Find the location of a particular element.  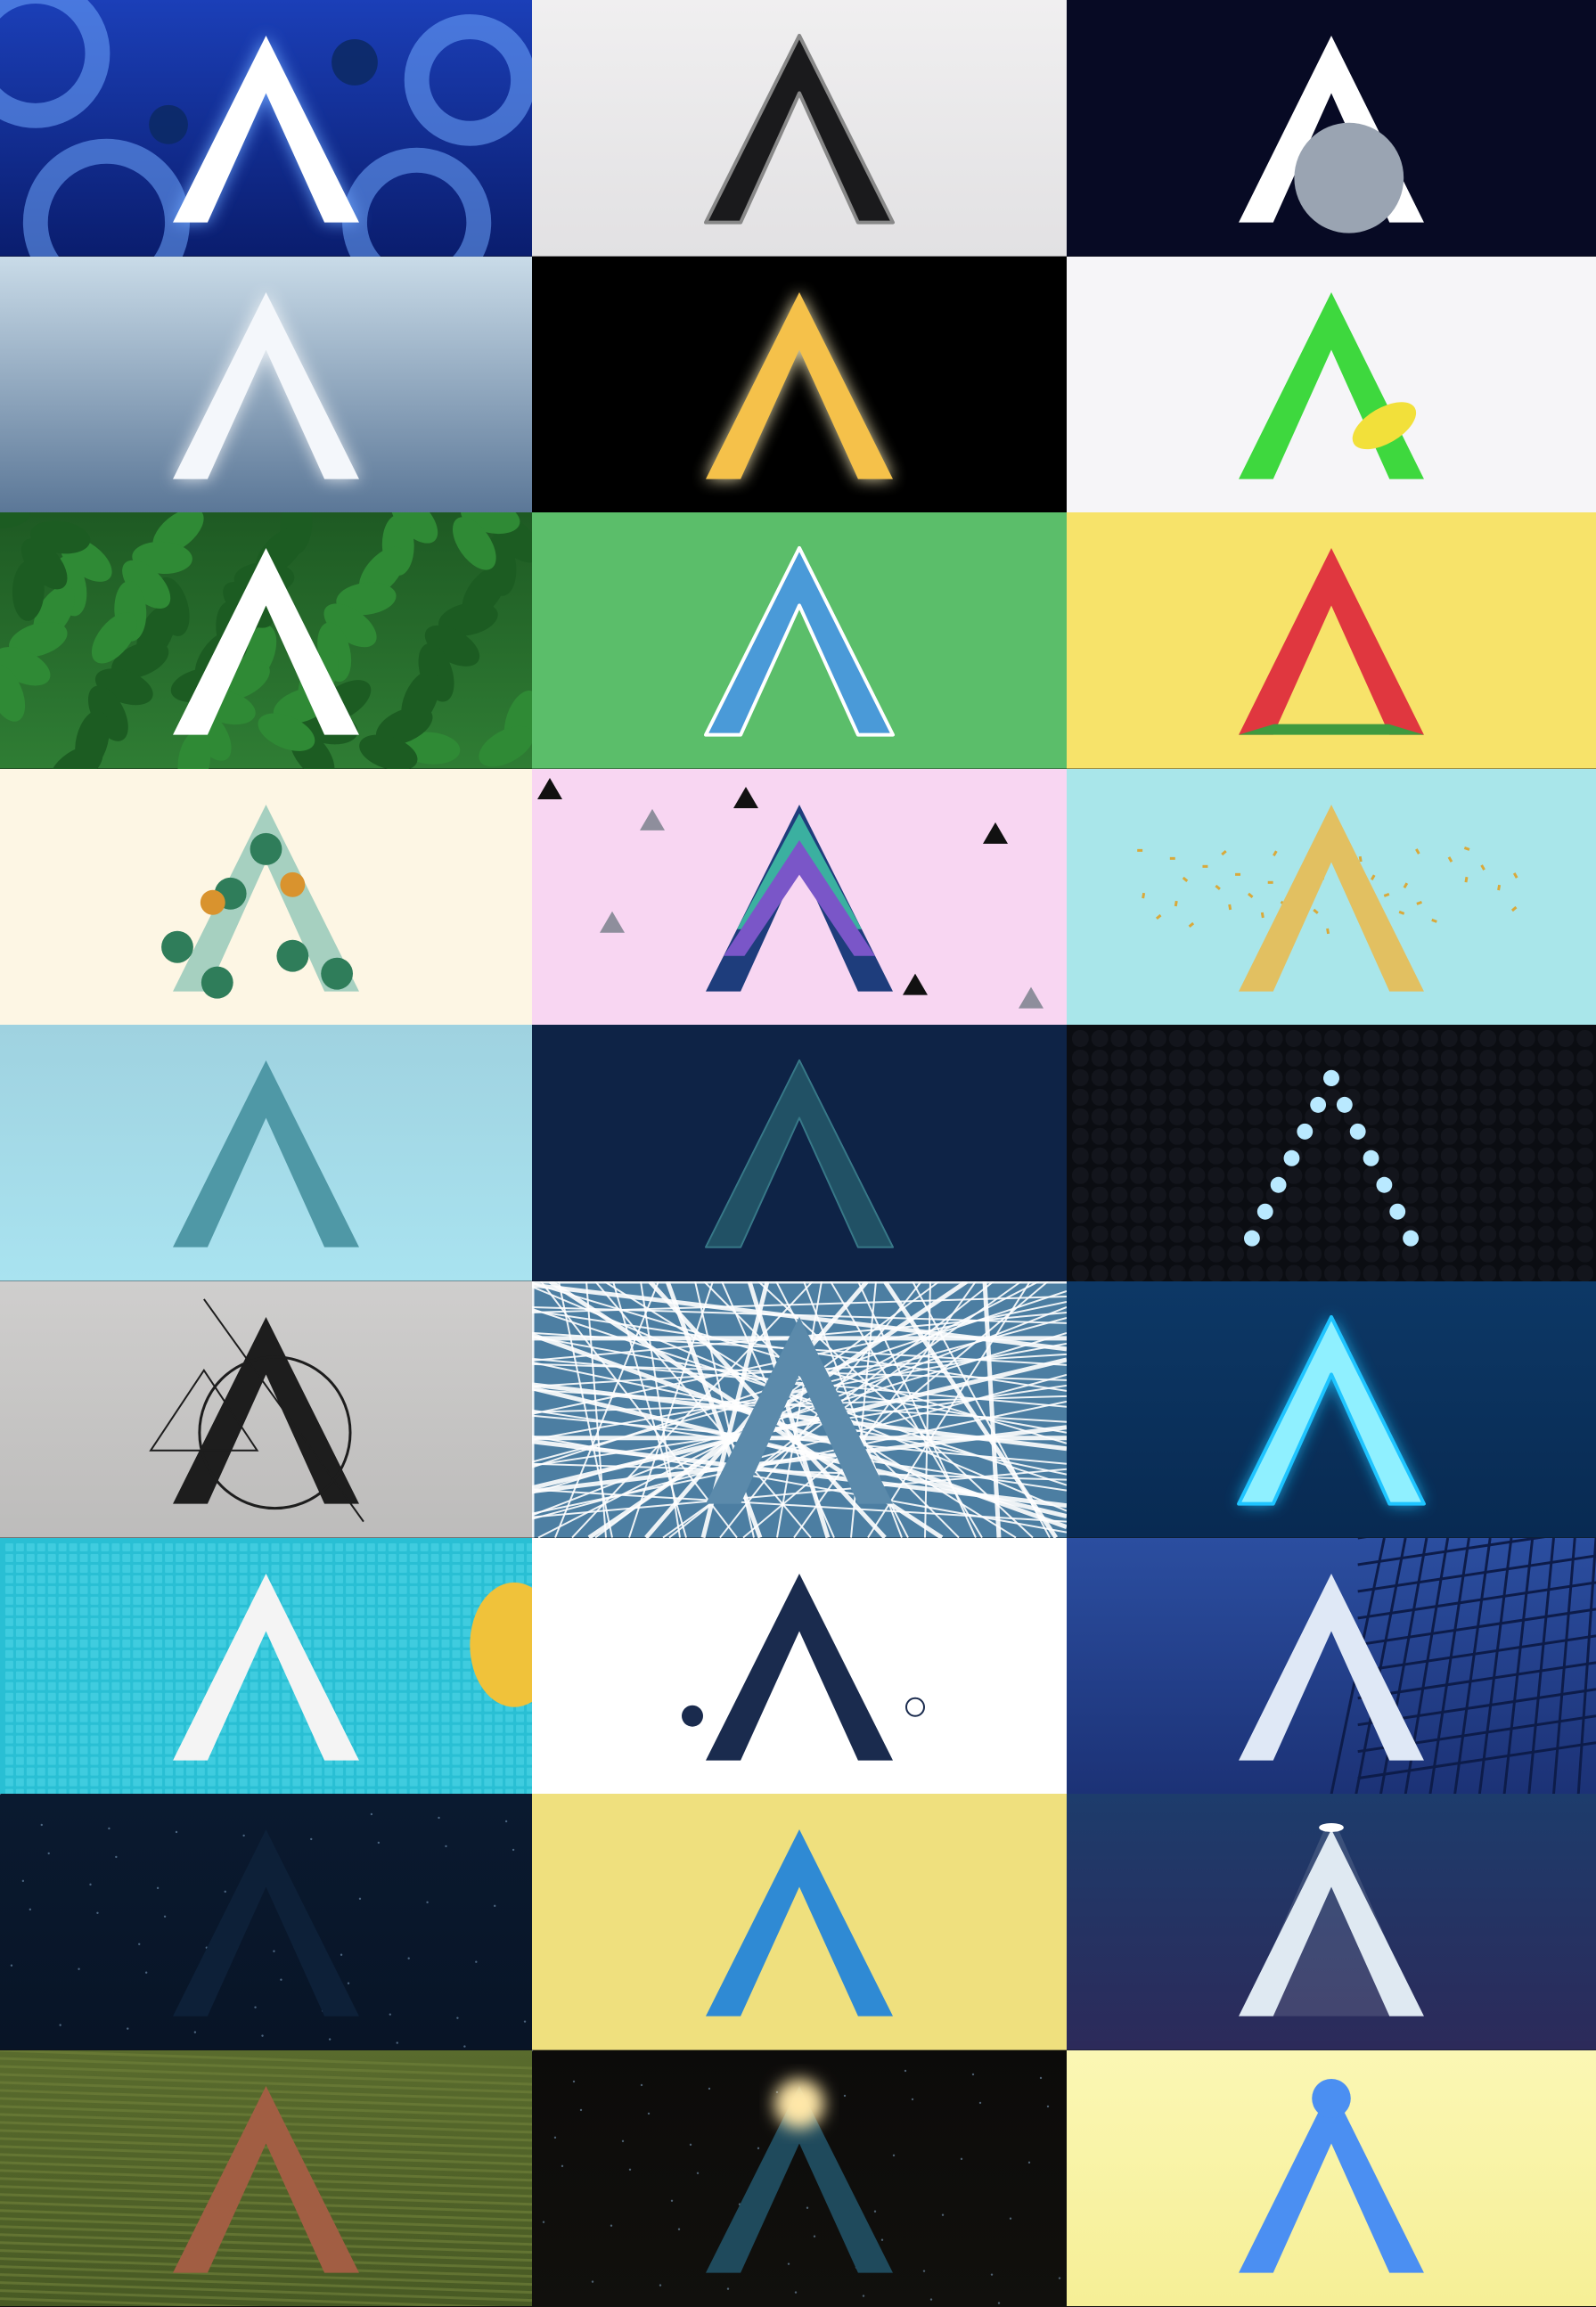

tile-brush-stroke is located at coordinates (266, 1153).